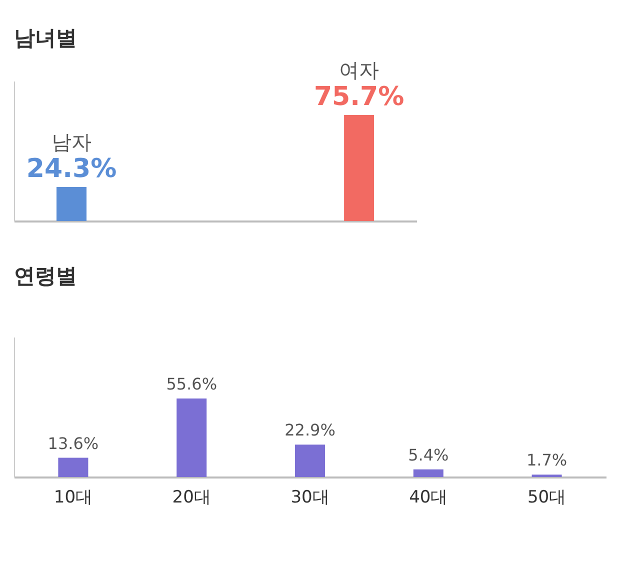 This screenshot has height=565, width=640. What do you see at coordinates (72, 142) in the screenshot?
I see `x-tick-label: 남자` at bounding box center [72, 142].